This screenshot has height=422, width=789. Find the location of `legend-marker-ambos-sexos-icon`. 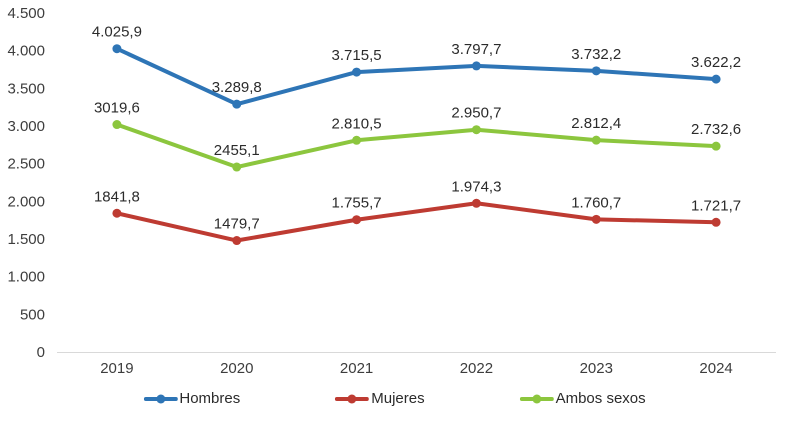

legend-marker-ambos-sexos-icon is located at coordinates (536, 398).